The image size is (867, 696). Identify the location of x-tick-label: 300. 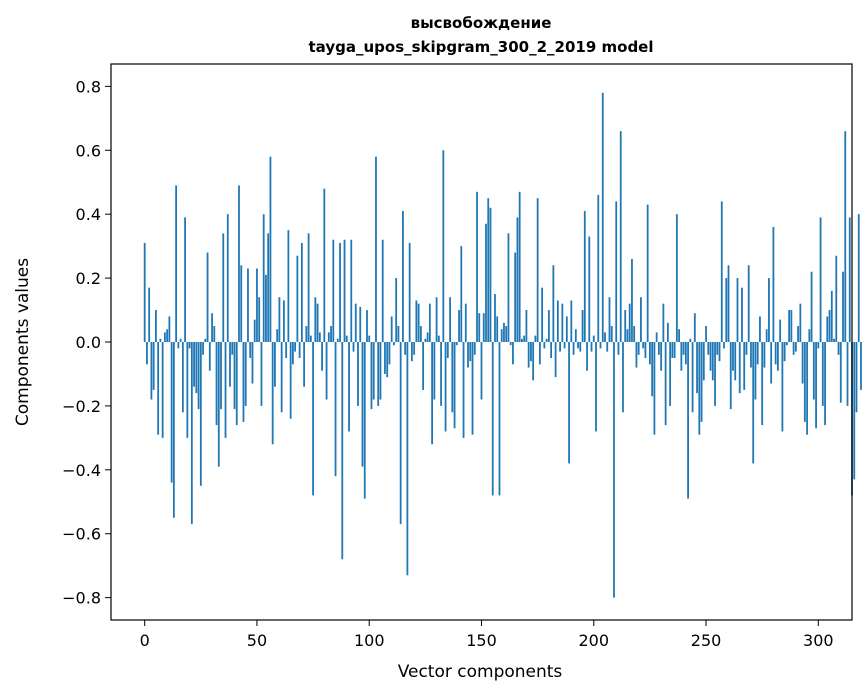
(818, 640).